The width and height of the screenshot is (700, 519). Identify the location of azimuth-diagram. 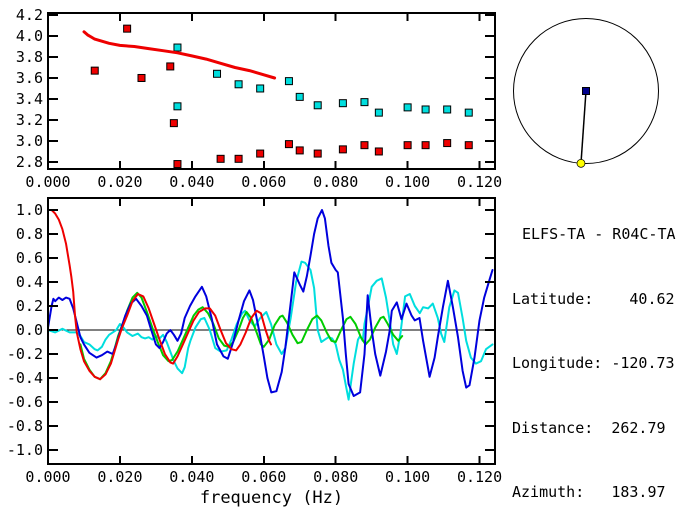
(586, 93).